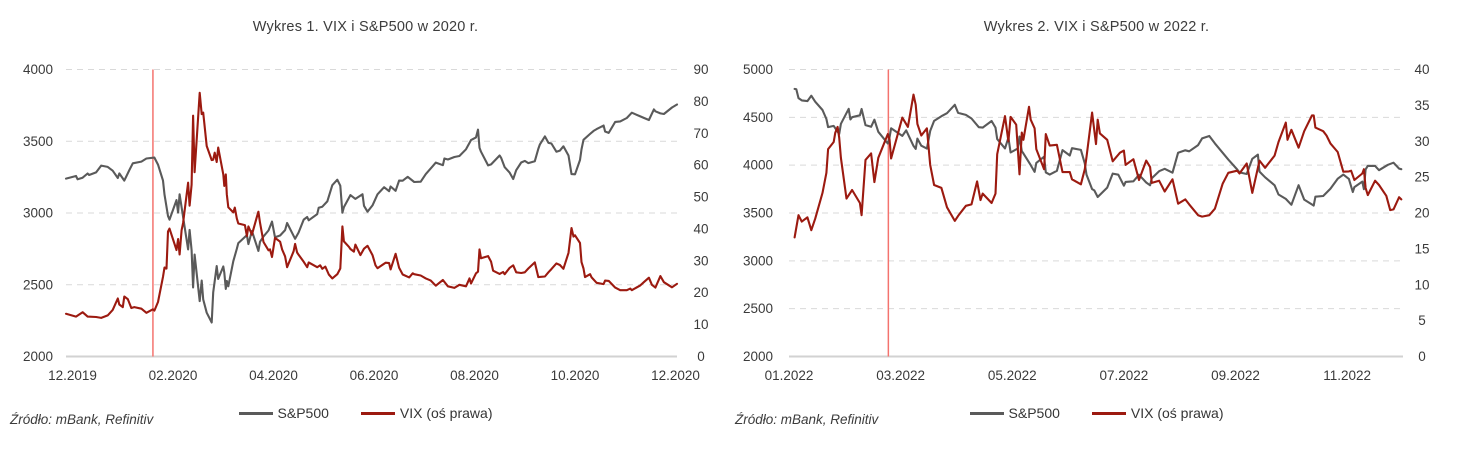 The image size is (1462, 463). What do you see at coordinates (1098, 147) in the screenshot?
I see `series-line-sp500` at bounding box center [1098, 147].